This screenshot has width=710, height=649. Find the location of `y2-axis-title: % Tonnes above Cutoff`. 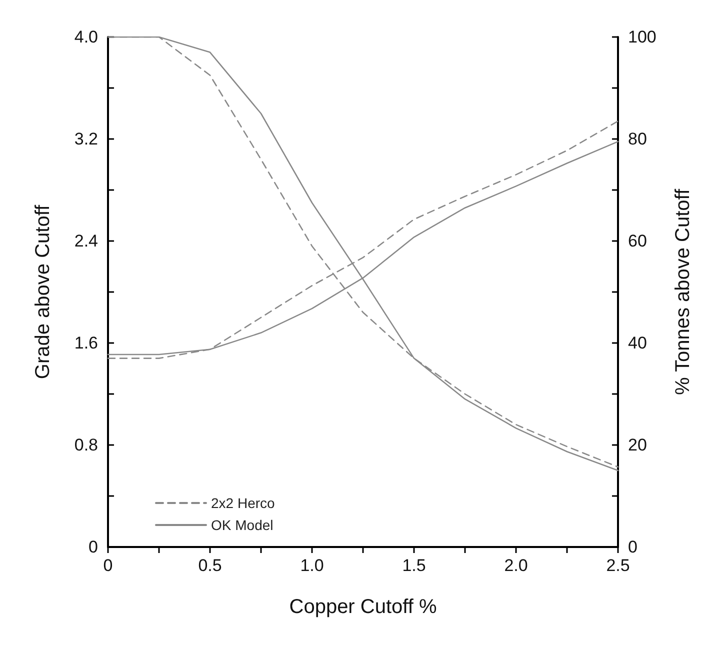

y2-axis-title: % Tonnes above Cutoff is located at coordinates (683, 292).